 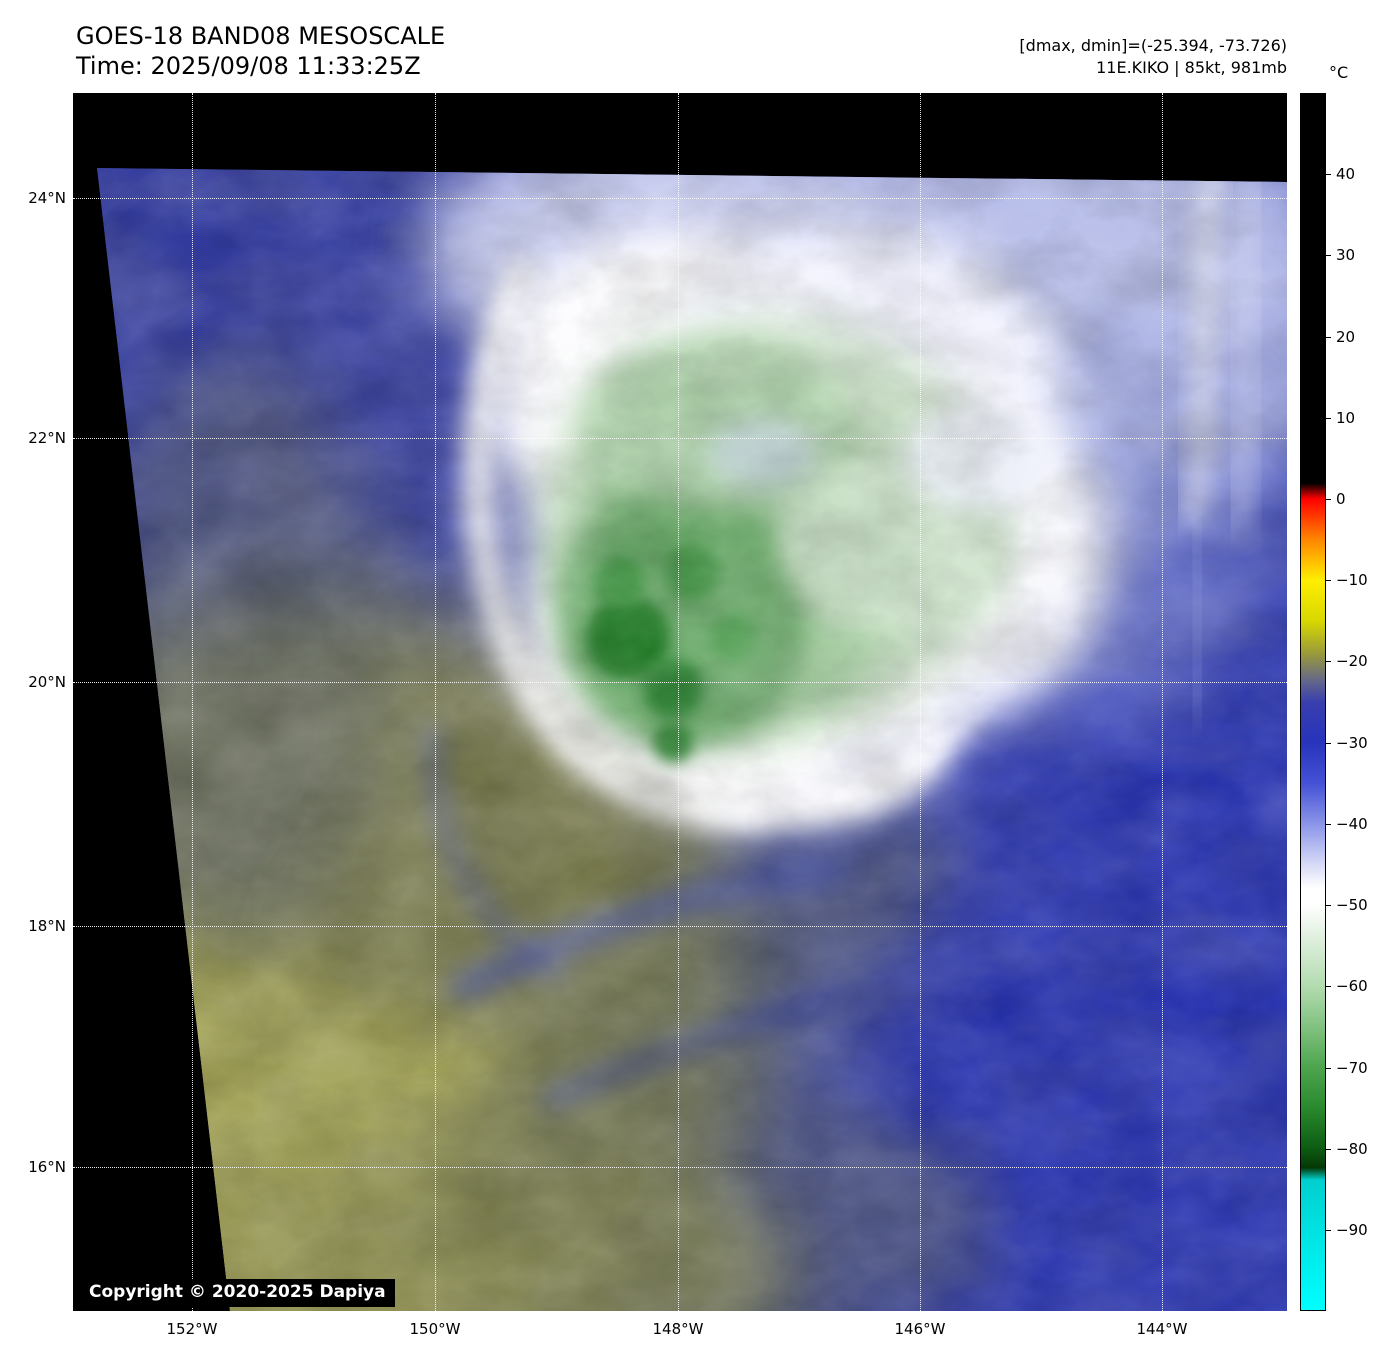 I want to click on colorbar-tick: −60, so click(x=1347, y=986).